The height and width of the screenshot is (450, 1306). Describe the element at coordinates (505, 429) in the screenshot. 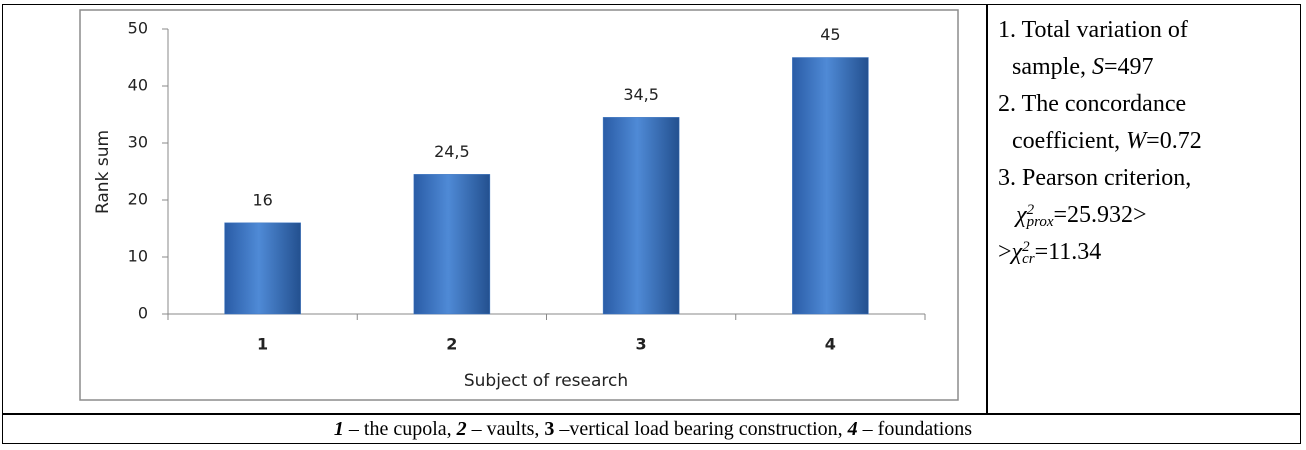

I see `text: – vaults,` at that location.